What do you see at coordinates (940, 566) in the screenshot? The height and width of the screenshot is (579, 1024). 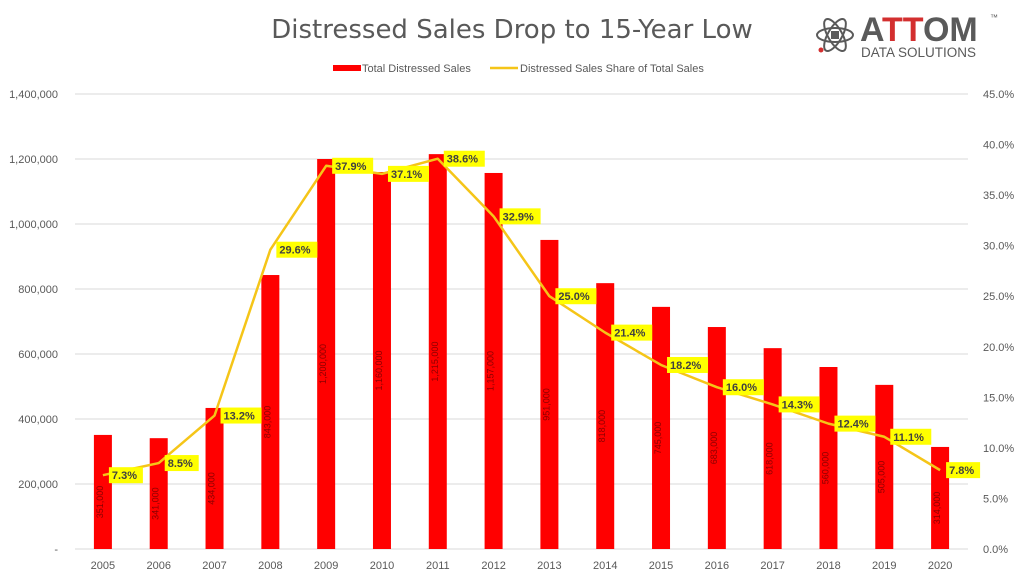 I see `x-tick-label: 2020` at bounding box center [940, 566].